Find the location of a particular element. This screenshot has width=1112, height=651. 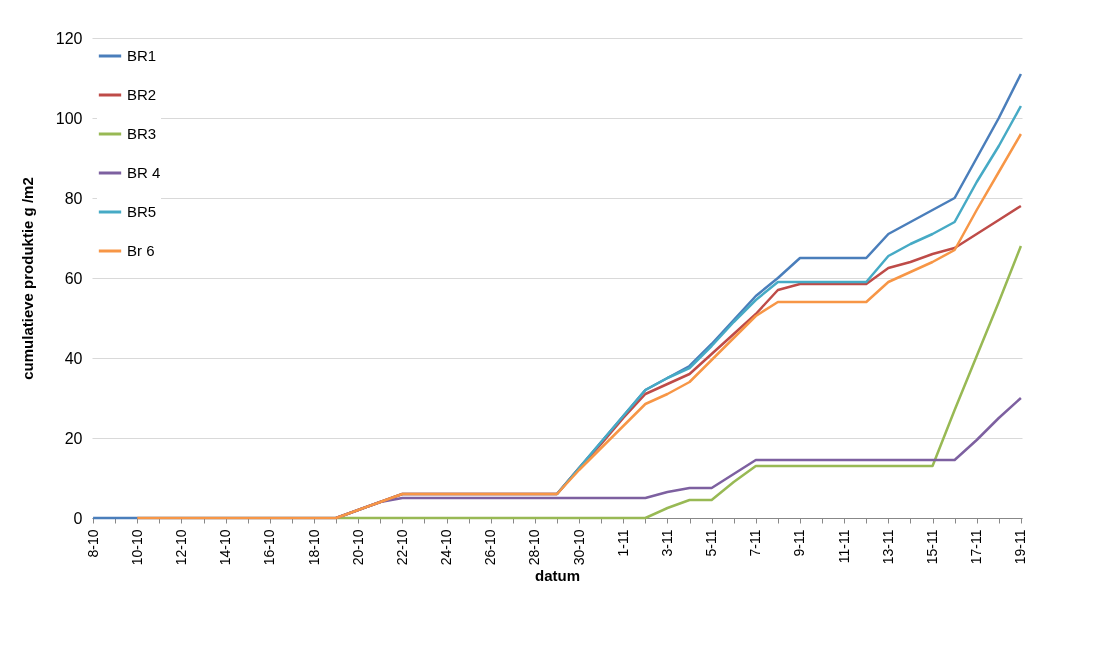

y-tick-label: 80 is located at coordinates (73, 198).